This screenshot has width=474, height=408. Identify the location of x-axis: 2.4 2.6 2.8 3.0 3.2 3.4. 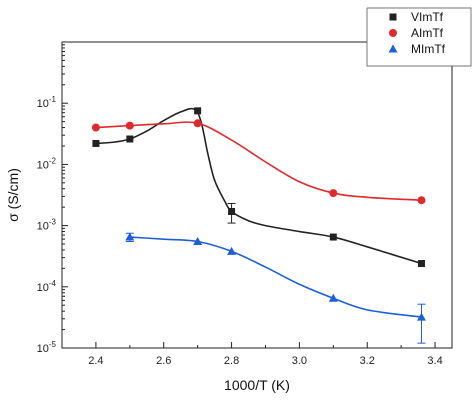
(252, 354).